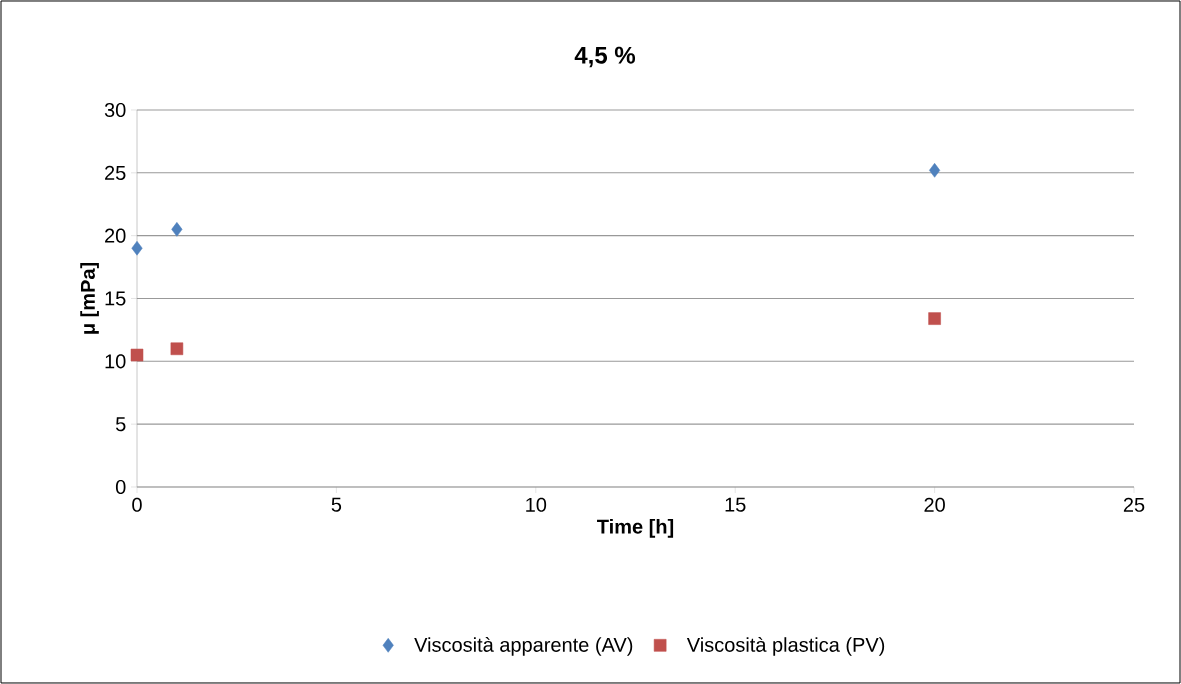  What do you see at coordinates (120, 487) in the screenshot?
I see `y-tick-label: 0` at bounding box center [120, 487].